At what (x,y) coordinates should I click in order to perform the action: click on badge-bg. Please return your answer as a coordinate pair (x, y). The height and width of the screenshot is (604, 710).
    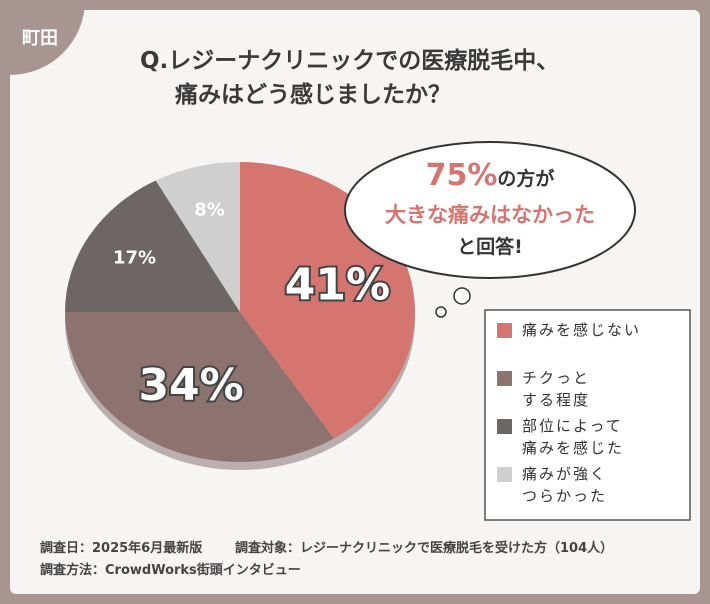
    Looking at the image, I should click on (42, 37).